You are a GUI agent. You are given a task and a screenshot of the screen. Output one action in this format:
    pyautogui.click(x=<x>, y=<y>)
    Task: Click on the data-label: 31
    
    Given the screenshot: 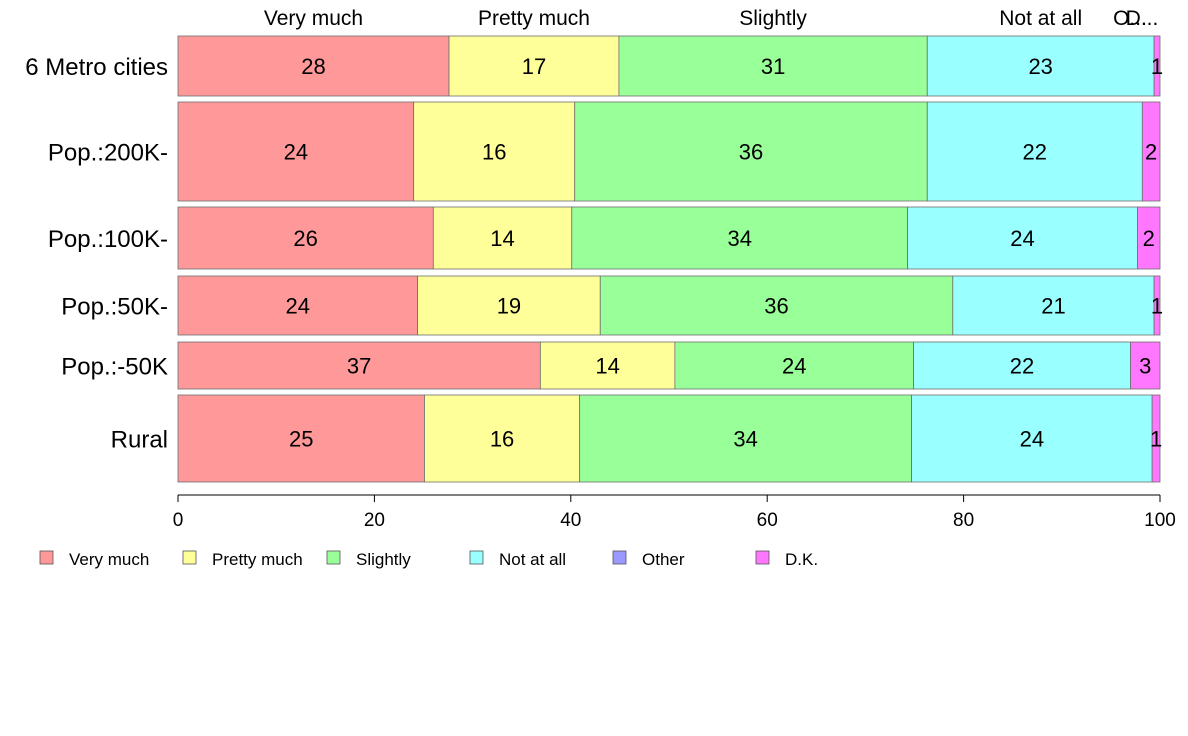 What is the action you would take?
    pyautogui.click(x=773, y=66)
    